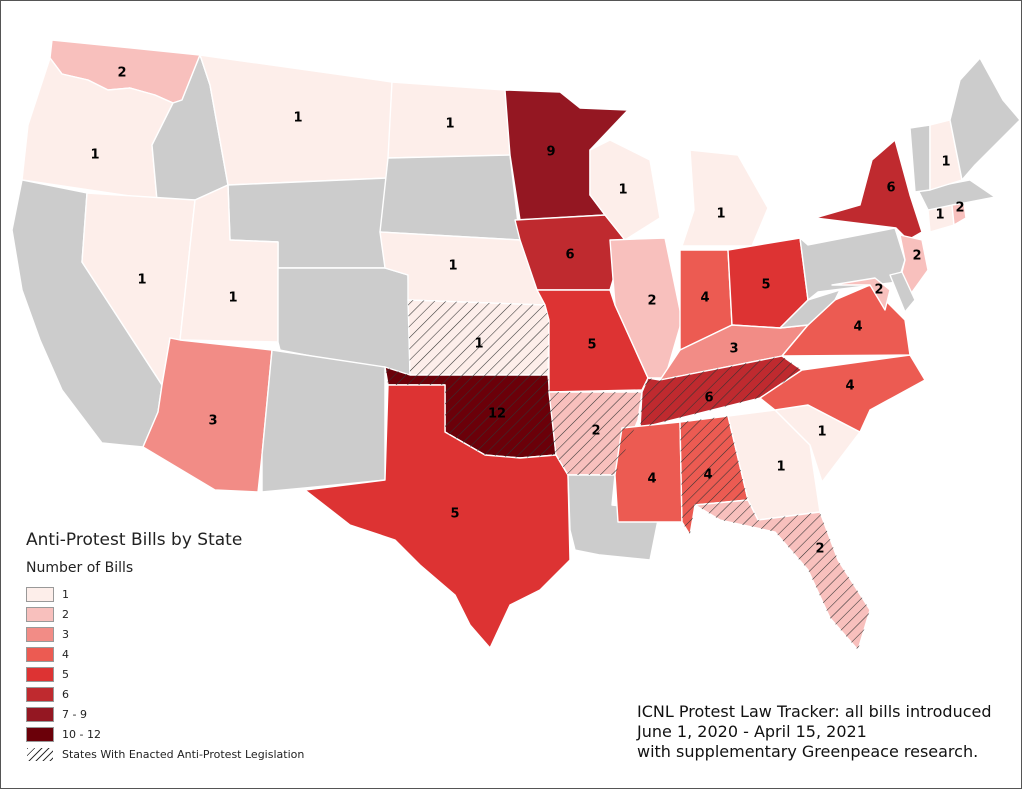 The width and height of the screenshot is (1024, 791). What do you see at coordinates (65, 674) in the screenshot?
I see `legend-label: 5` at bounding box center [65, 674].